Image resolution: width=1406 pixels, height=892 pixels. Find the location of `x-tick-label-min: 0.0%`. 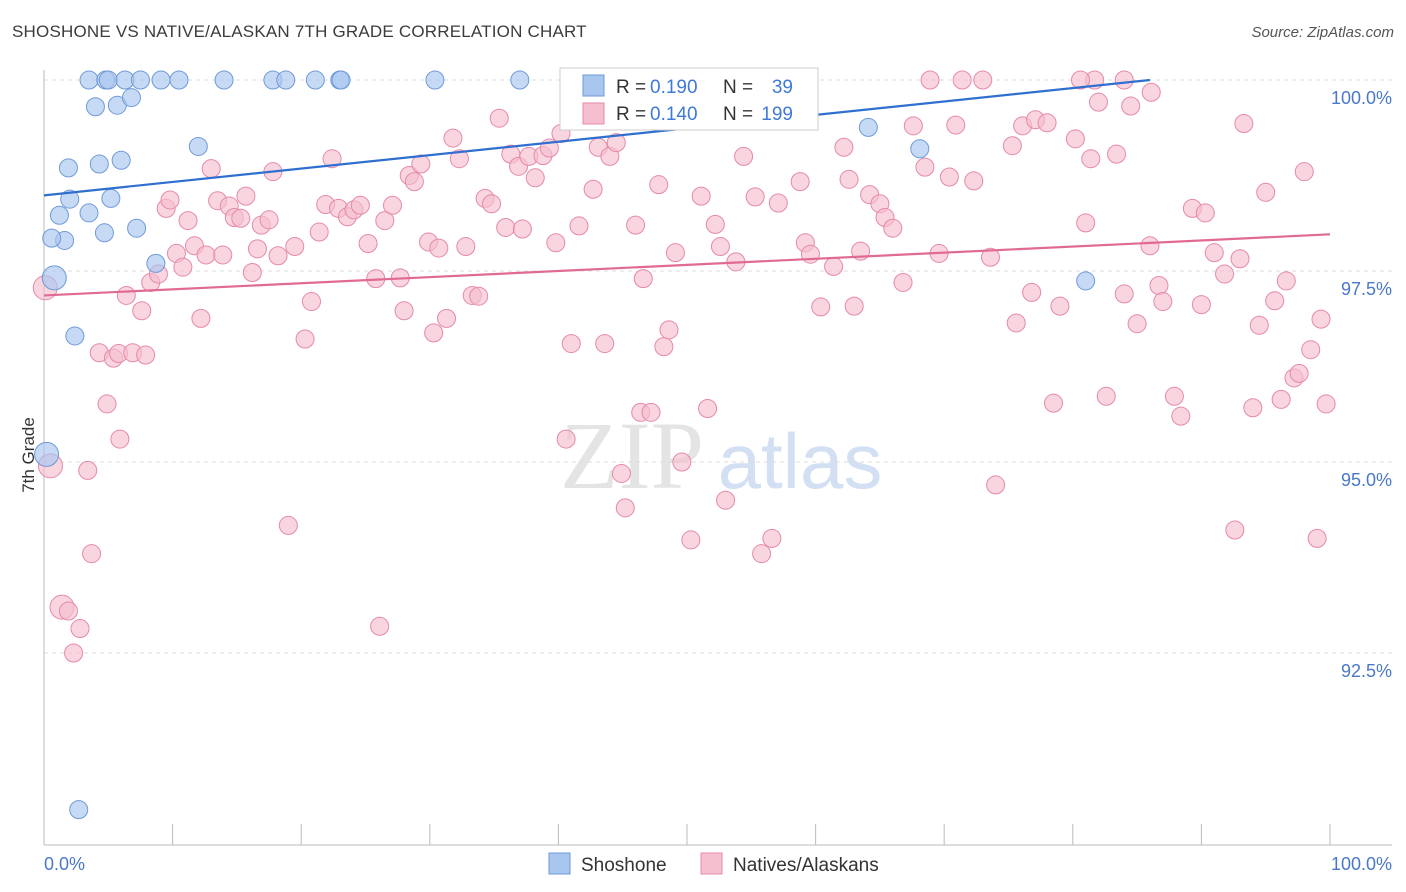

x-tick-label-min: 0.0% is located at coordinates (64, 864).